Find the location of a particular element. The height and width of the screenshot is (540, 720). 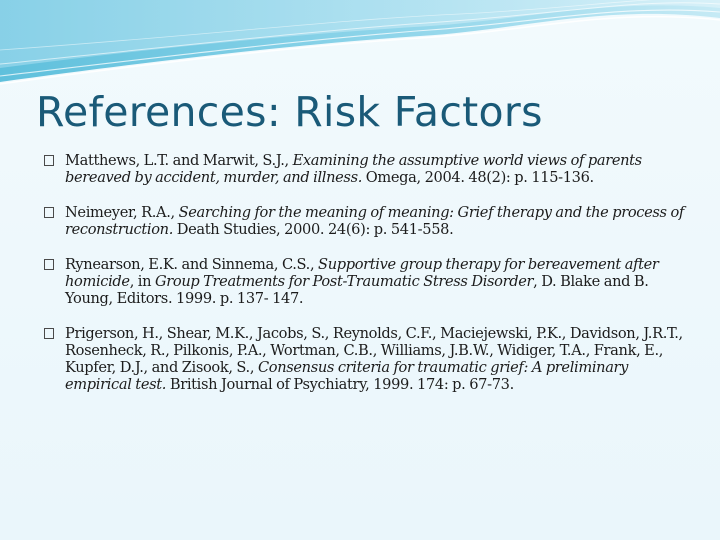

reference-authors: Rynearson, E.K. and Sinnema, C.S., is located at coordinates (192, 264).